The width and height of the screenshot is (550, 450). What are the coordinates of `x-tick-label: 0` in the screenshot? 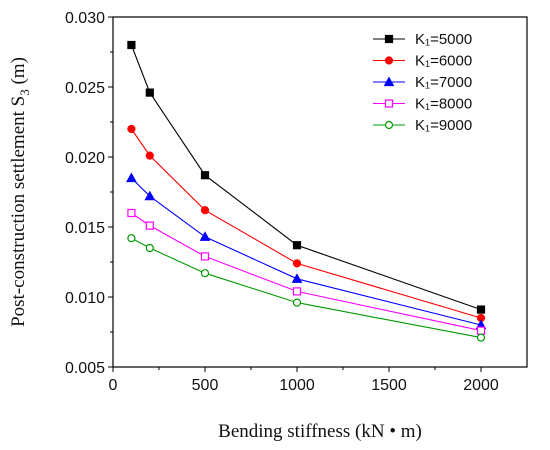 It's located at (113, 385).